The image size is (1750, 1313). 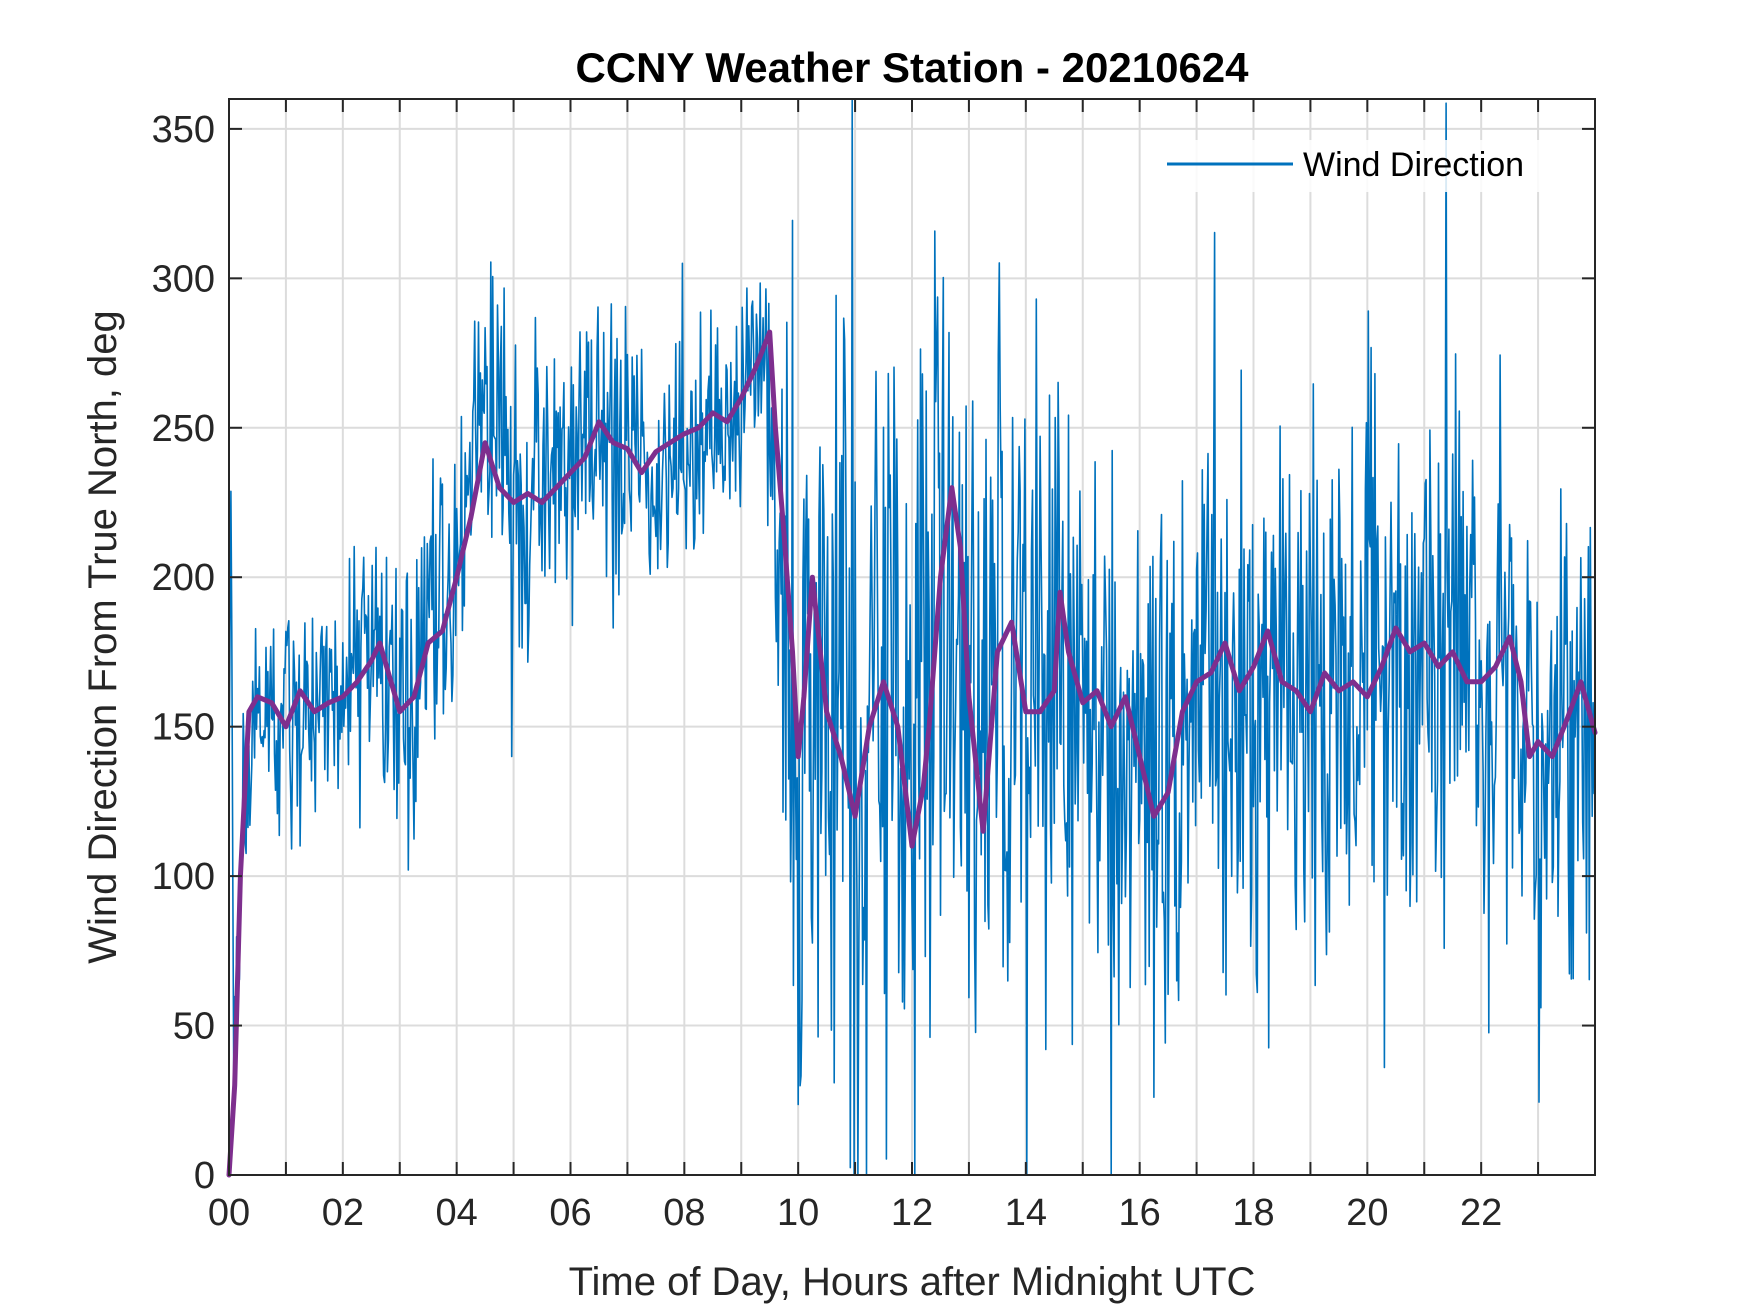 I want to click on y-tick-label: 0, so click(x=204, y=1176).